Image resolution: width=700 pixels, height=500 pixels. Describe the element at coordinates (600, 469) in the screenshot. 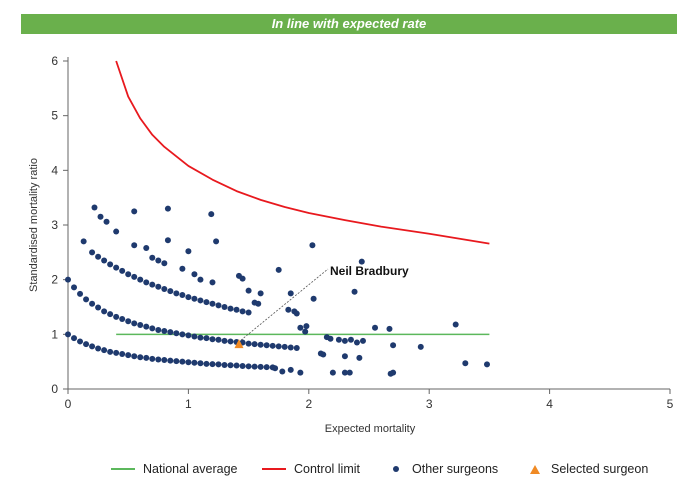

I see `legend-label: Selected surgeon` at that location.